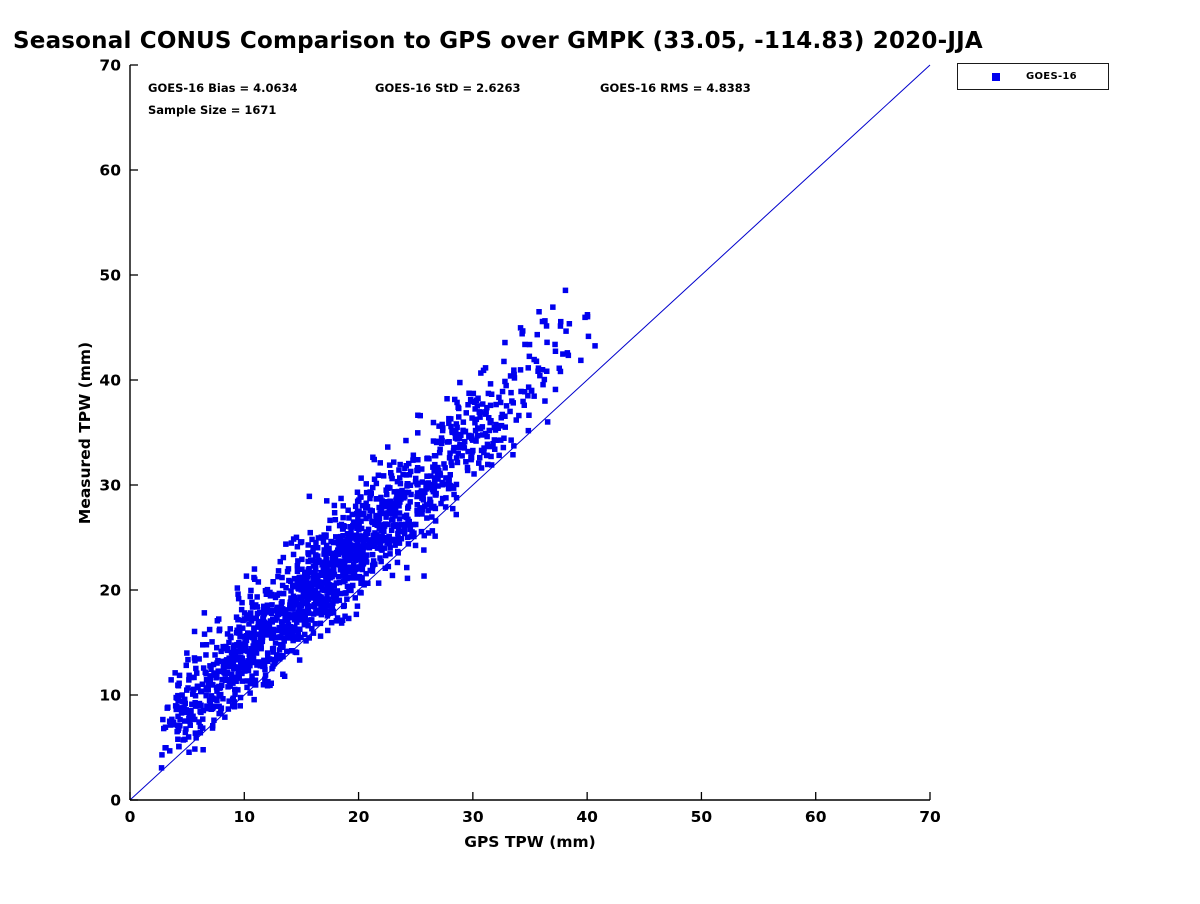  What do you see at coordinates (223, 88) in the screenshot?
I see `annotation-bias: GOES-16 Bias = 4.0634` at bounding box center [223, 88].